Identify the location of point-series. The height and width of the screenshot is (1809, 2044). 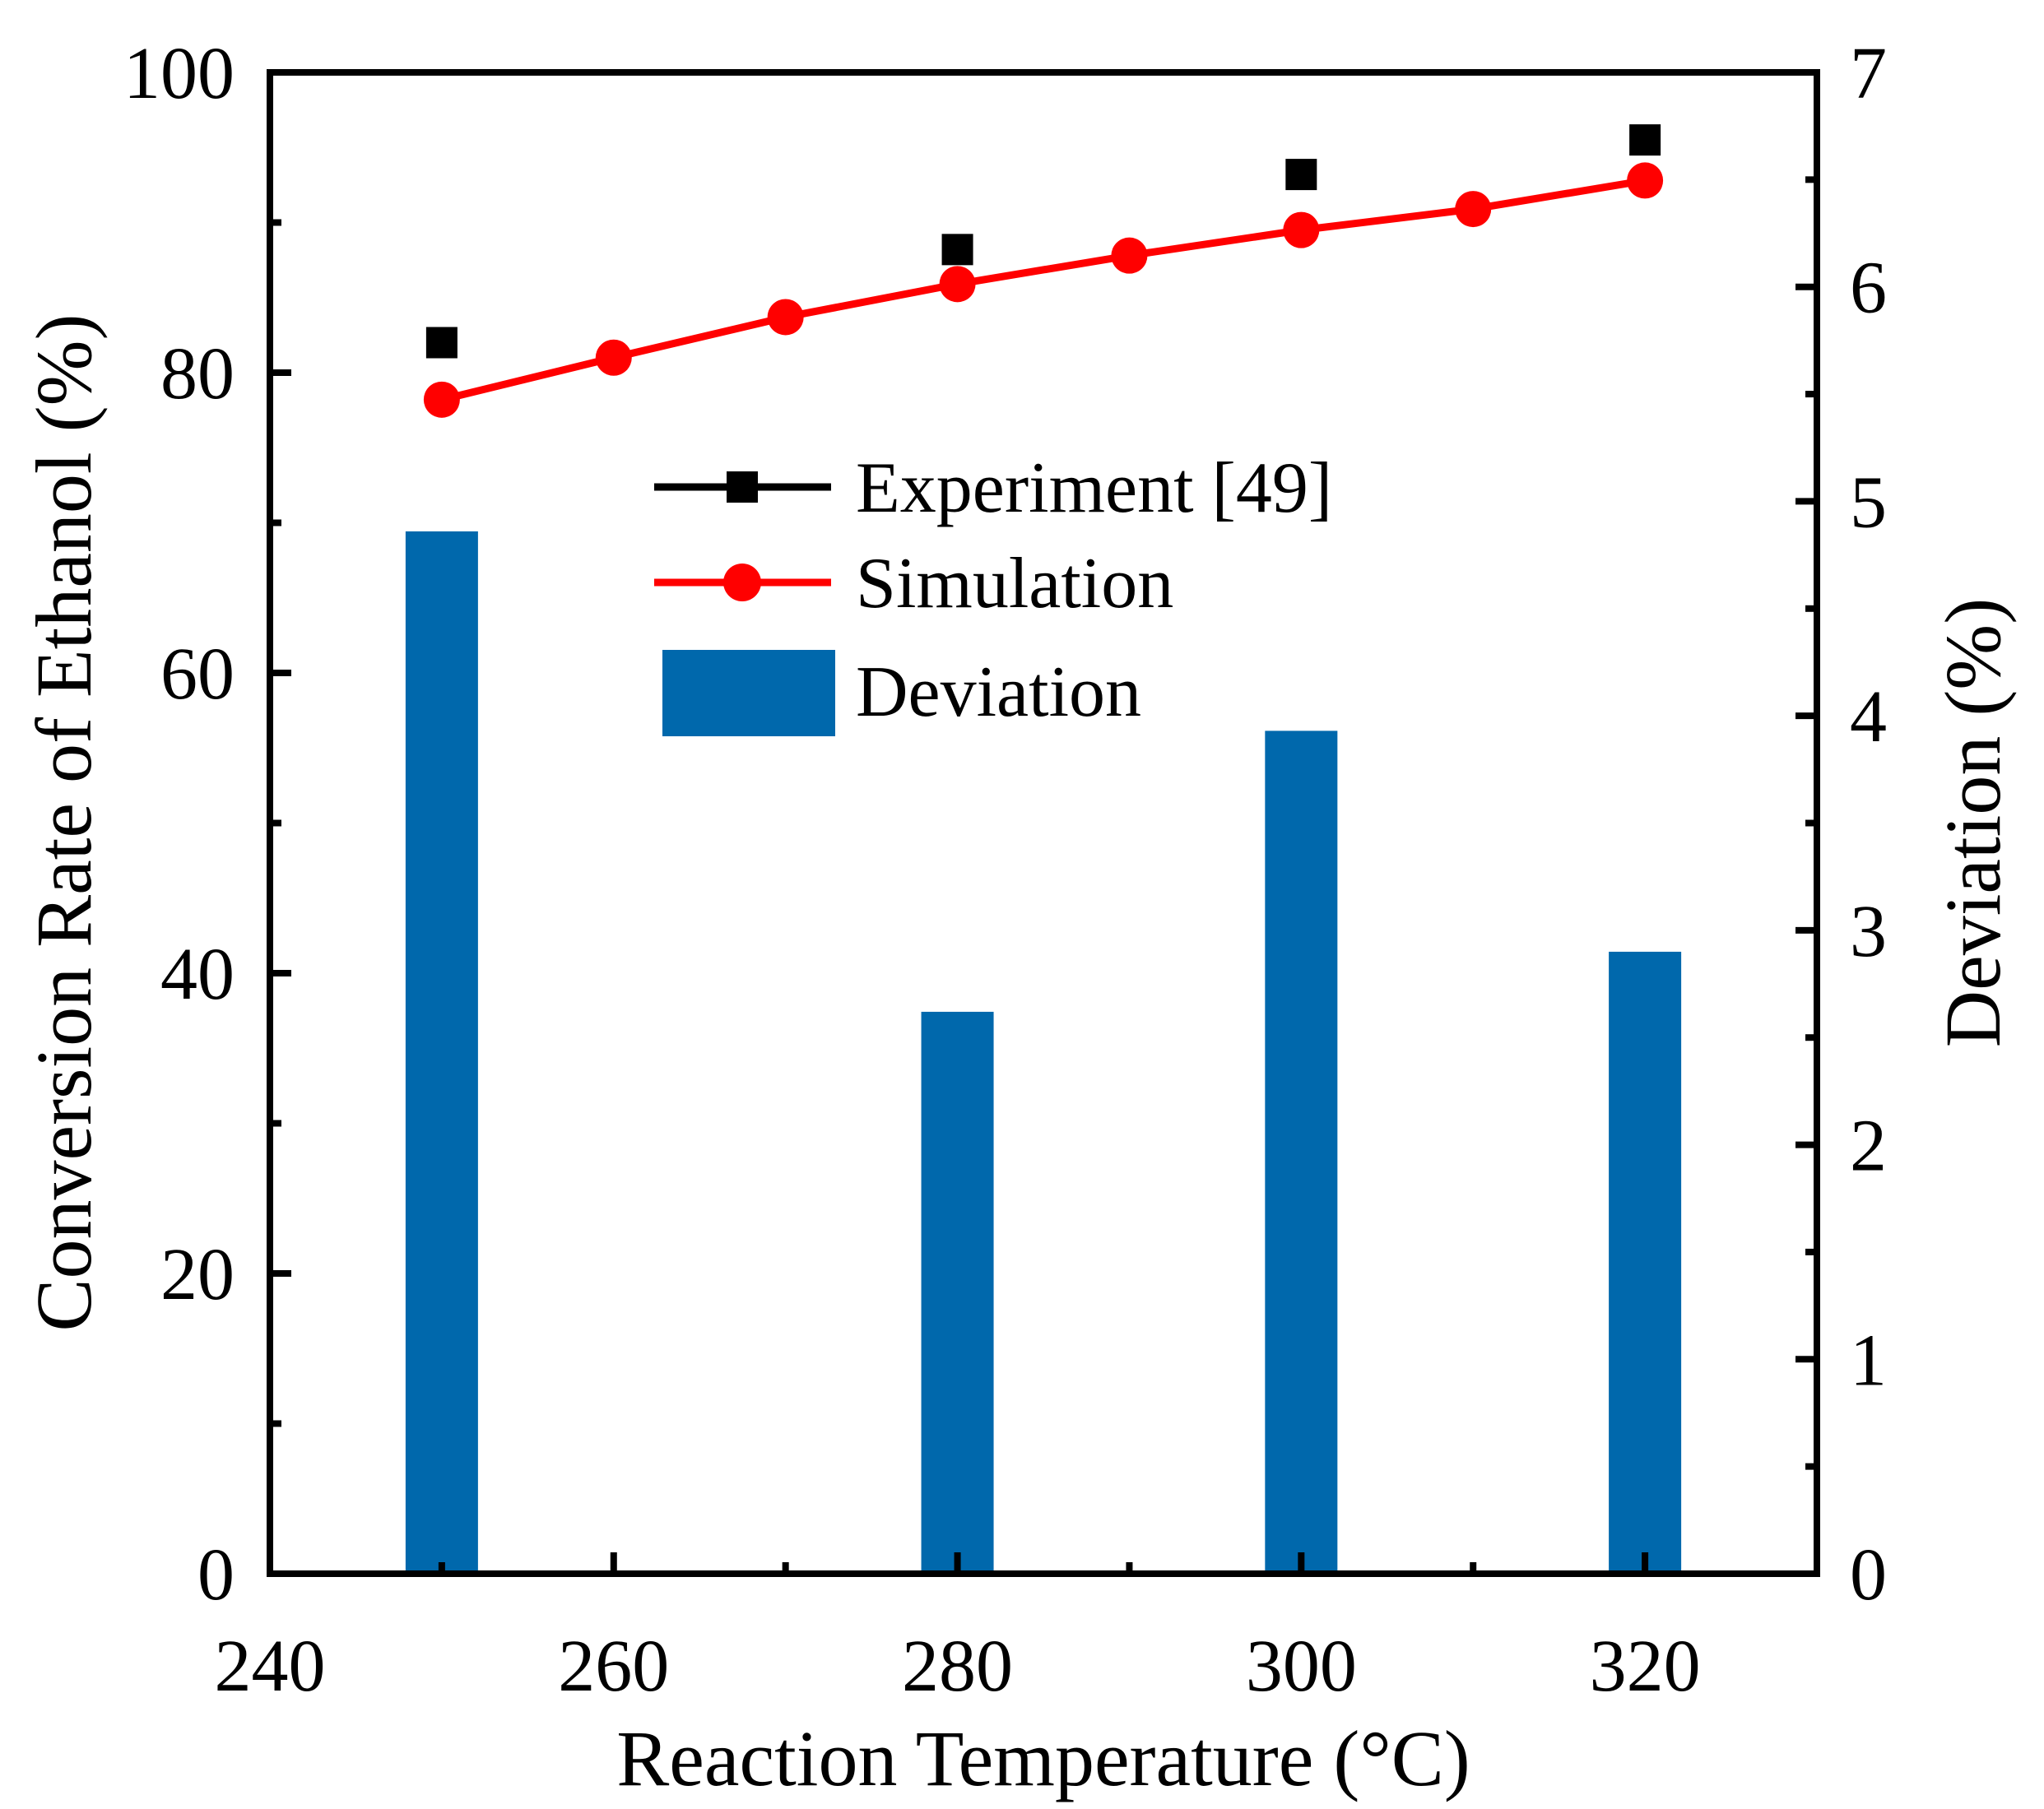
(1044, 271).